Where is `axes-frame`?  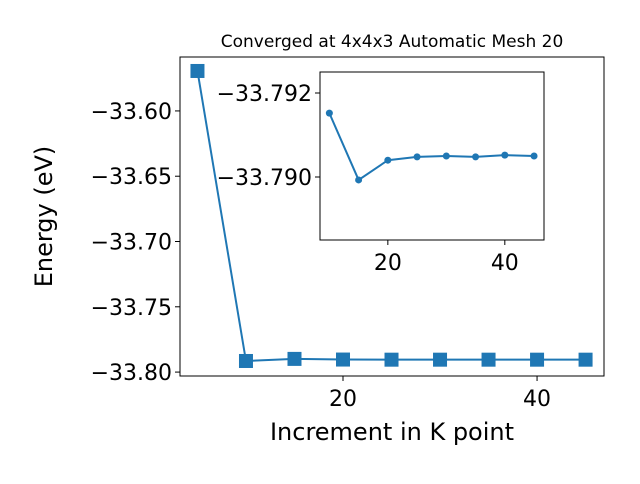 axes-frame is located at coordinates (432, 156).